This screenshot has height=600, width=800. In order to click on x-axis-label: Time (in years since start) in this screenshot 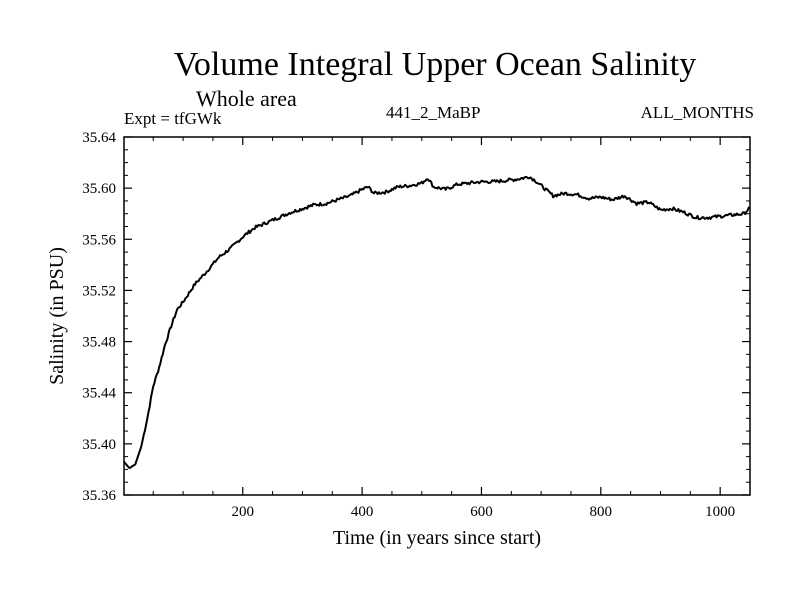, I will do `click(437, 538)`.